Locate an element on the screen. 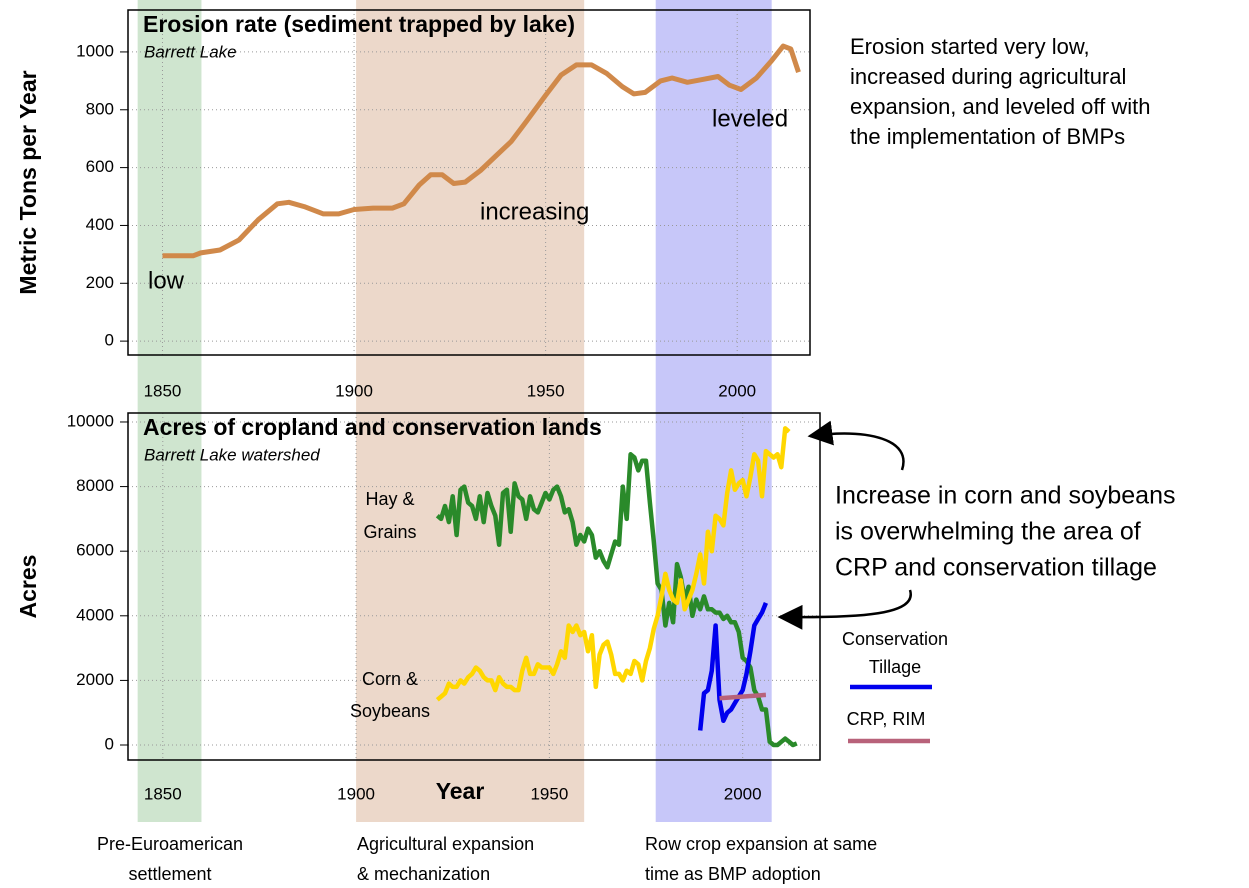 The width and height of the screenshot is (1249, 888). period-label: Pre-Euroamerican is located at coordinates (170, 844).